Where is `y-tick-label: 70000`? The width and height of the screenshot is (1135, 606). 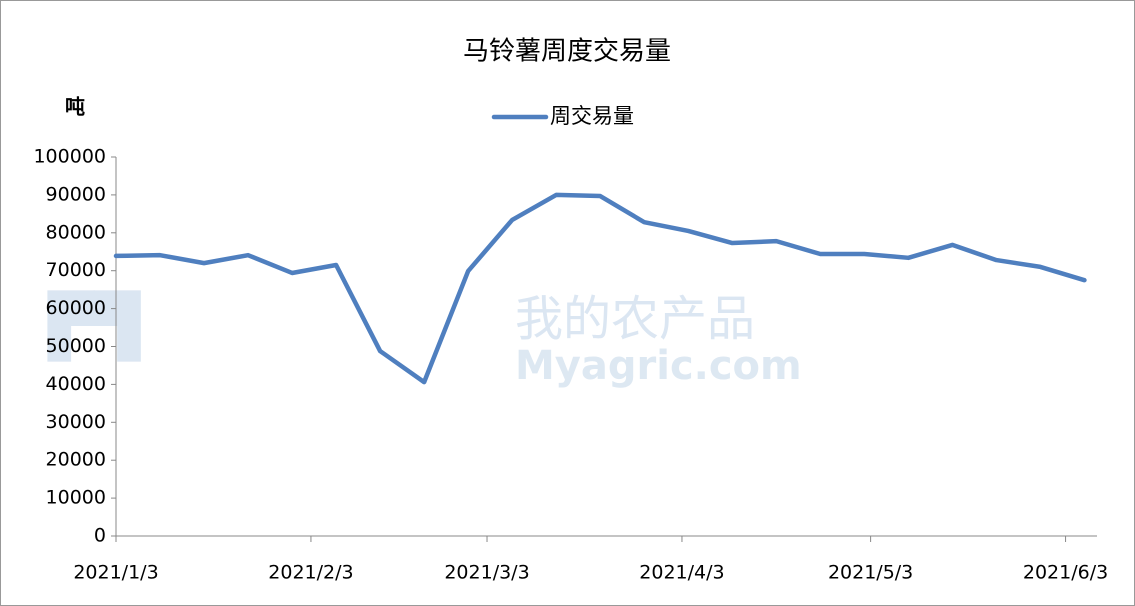 y-tick-label: 70000 is located at coordinates (76, 270).